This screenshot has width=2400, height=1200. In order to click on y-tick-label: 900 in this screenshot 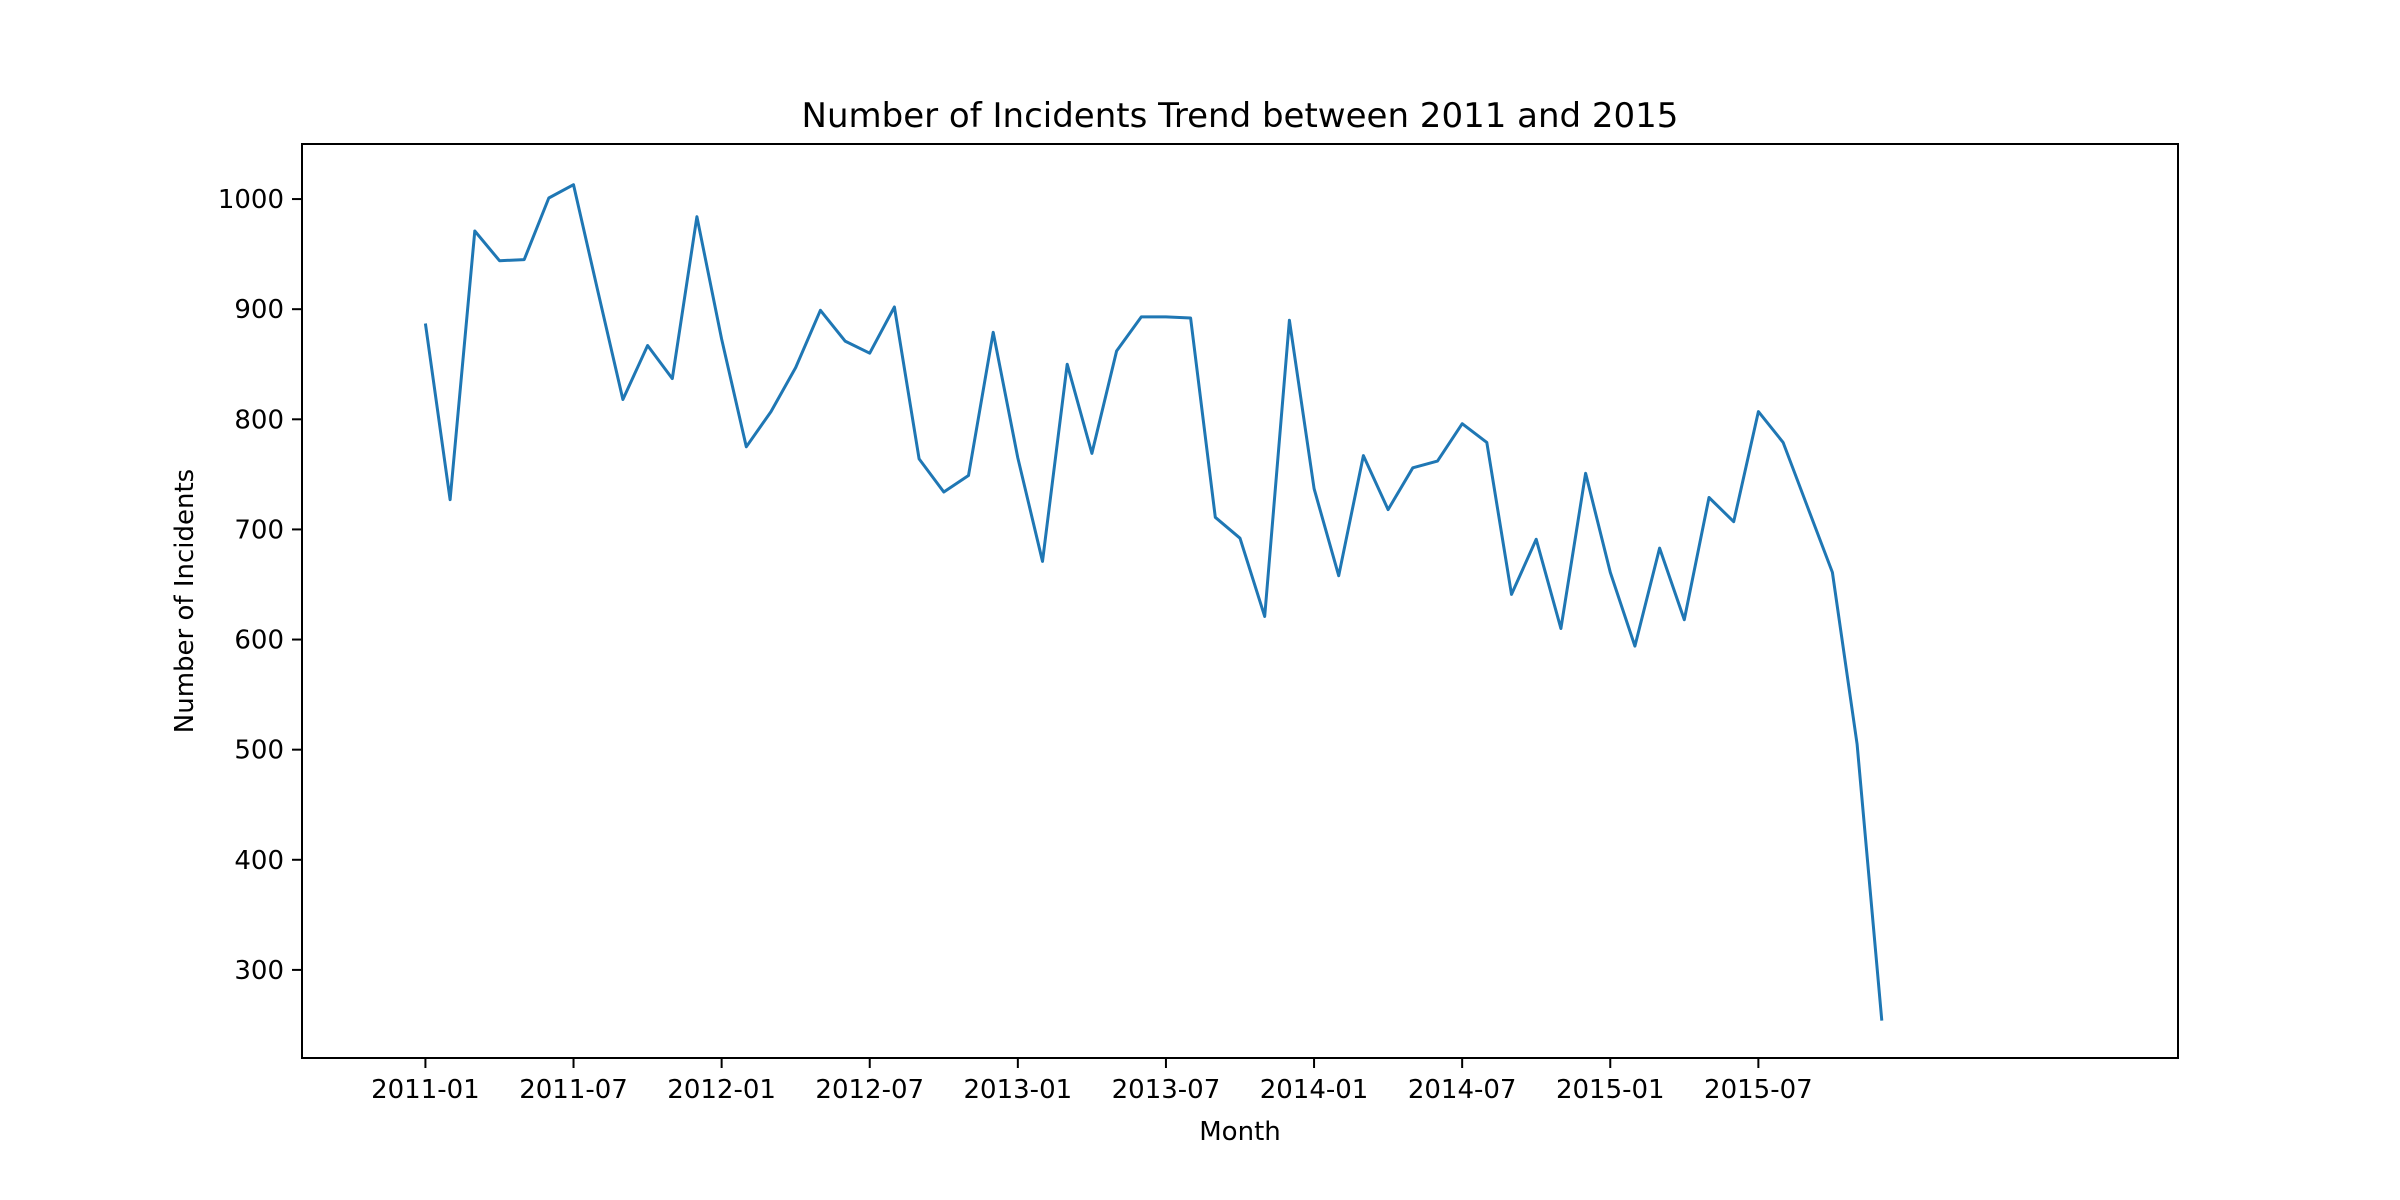, I will do `click(259, 310)`.